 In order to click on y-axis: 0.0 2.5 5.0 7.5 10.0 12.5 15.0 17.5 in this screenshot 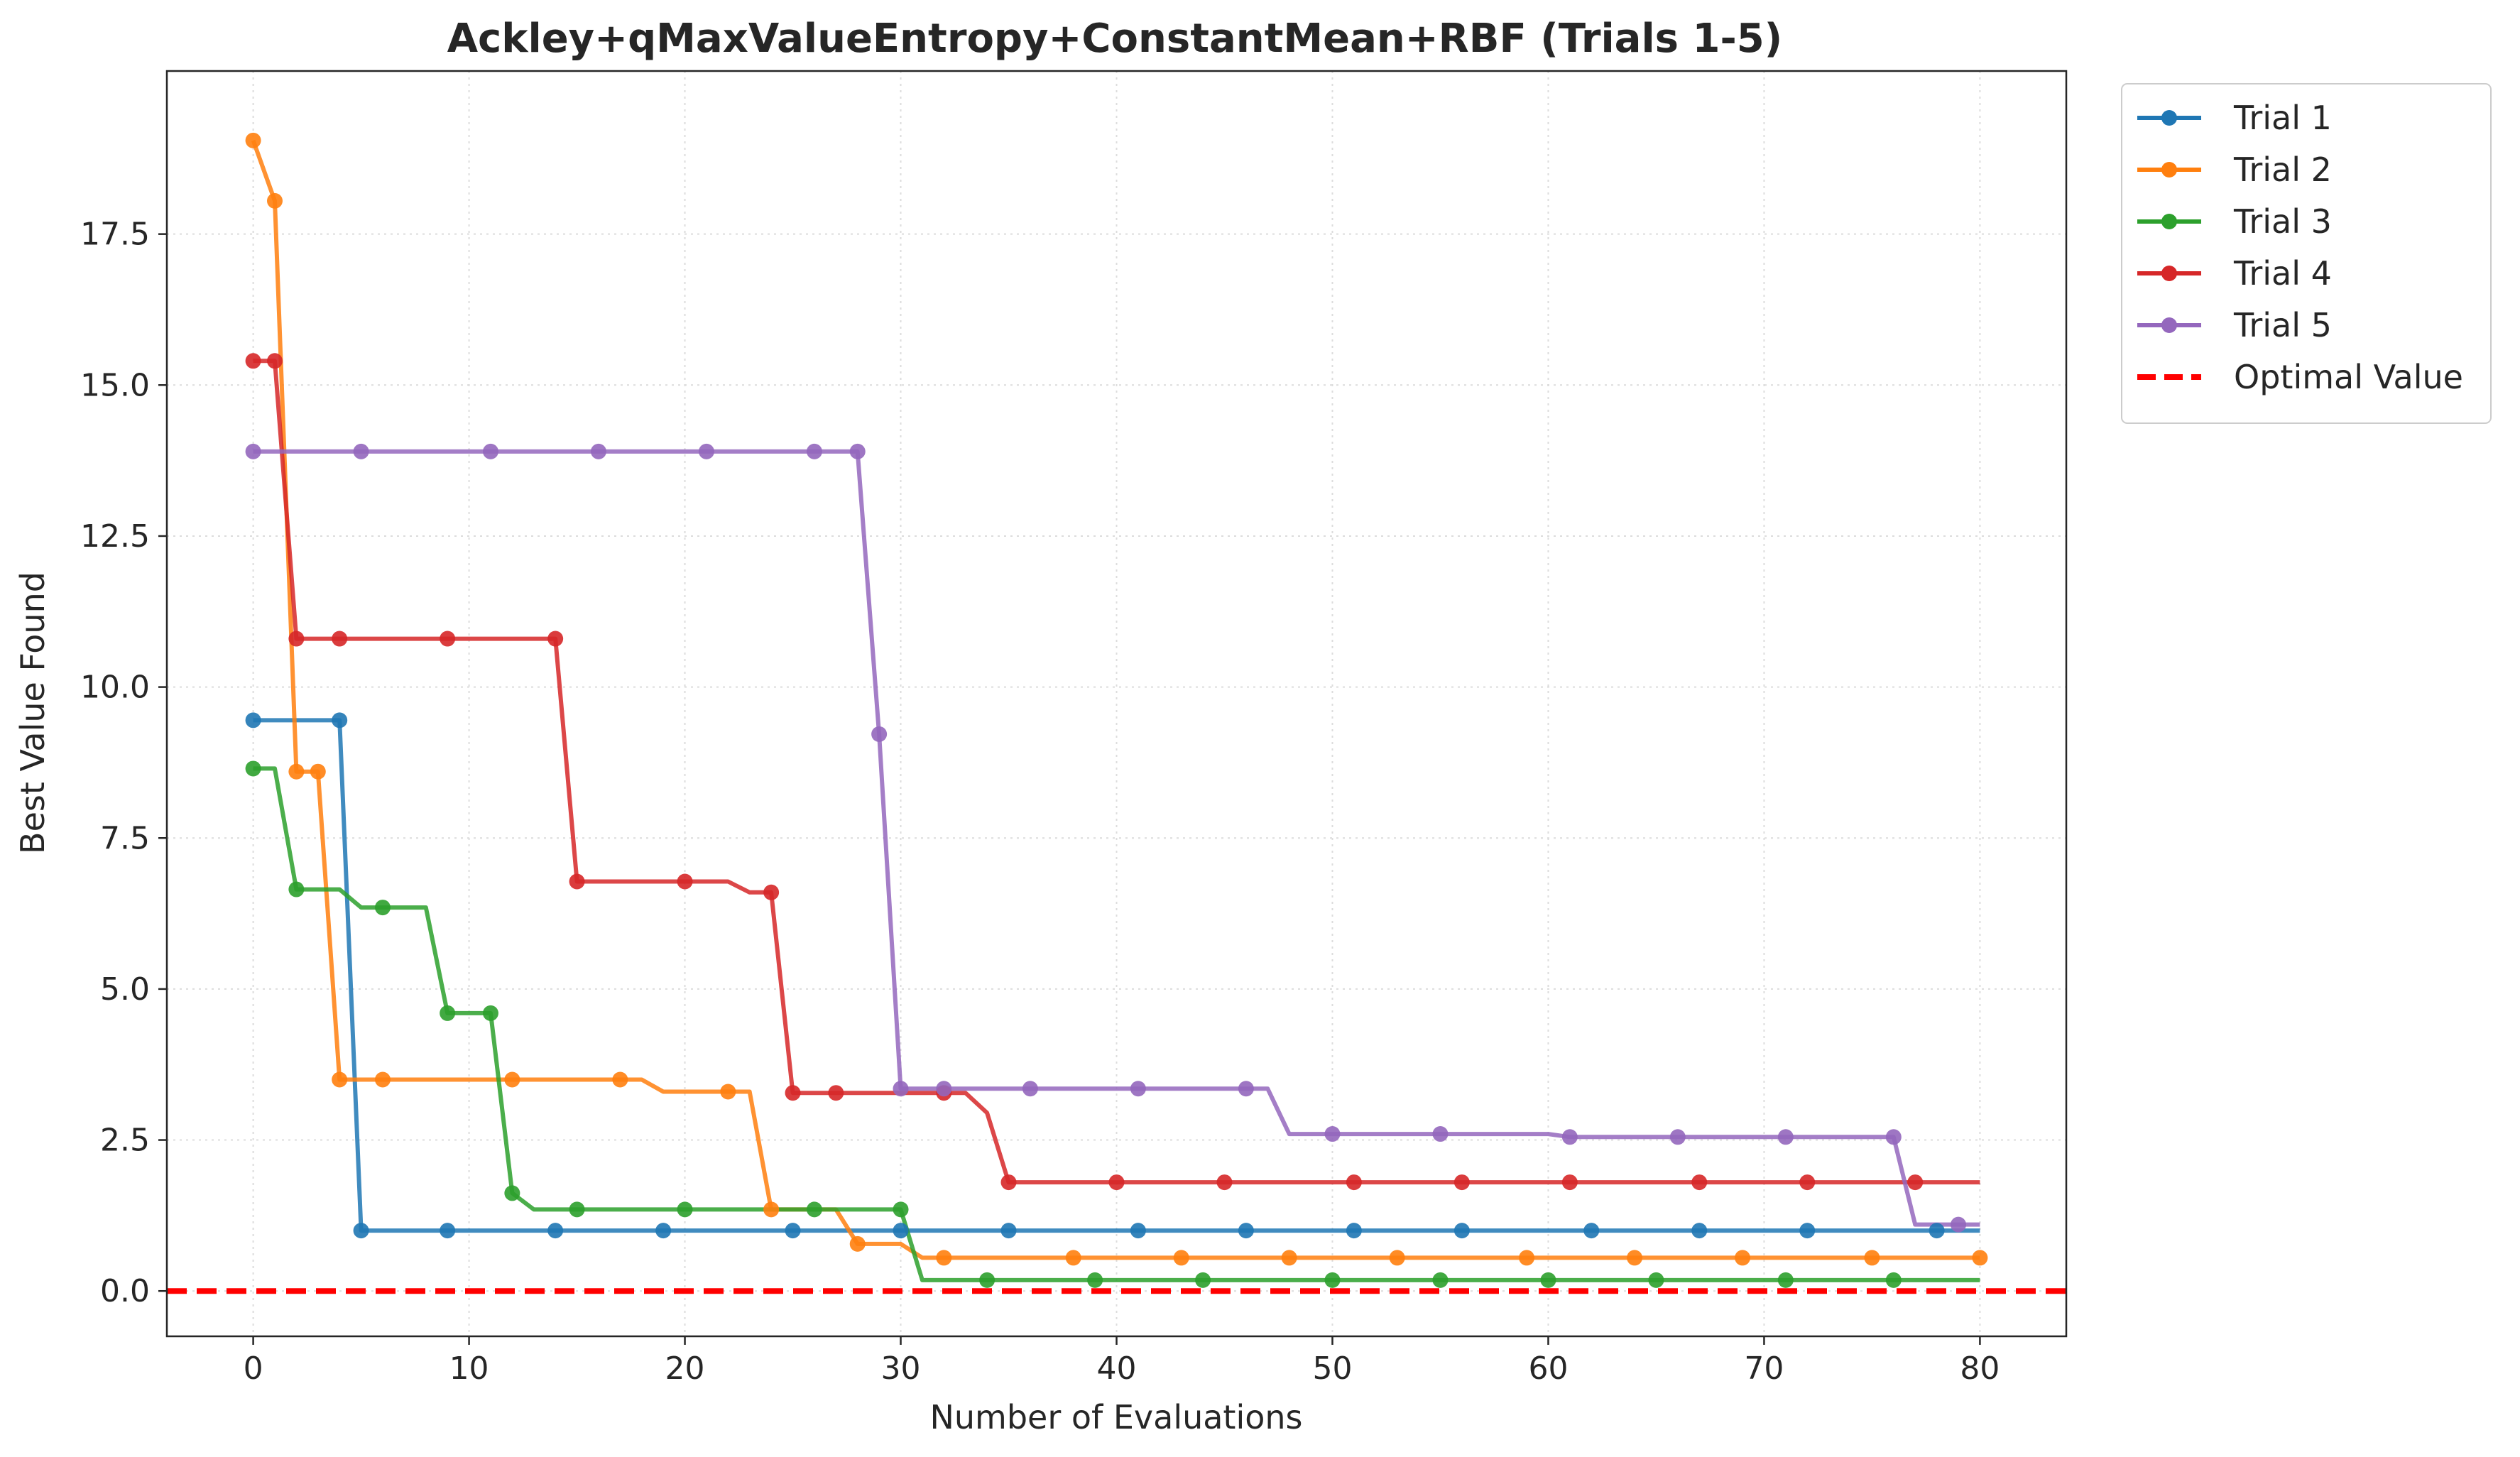, I will do `click(123, 763)`.